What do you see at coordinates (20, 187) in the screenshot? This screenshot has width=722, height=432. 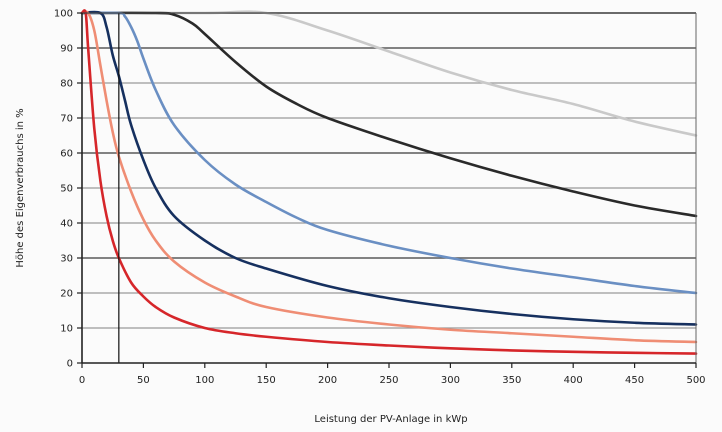 I see `y-axis-title: Höhe des Eigenverbrauchs in %` at bounding box center [20, 187].